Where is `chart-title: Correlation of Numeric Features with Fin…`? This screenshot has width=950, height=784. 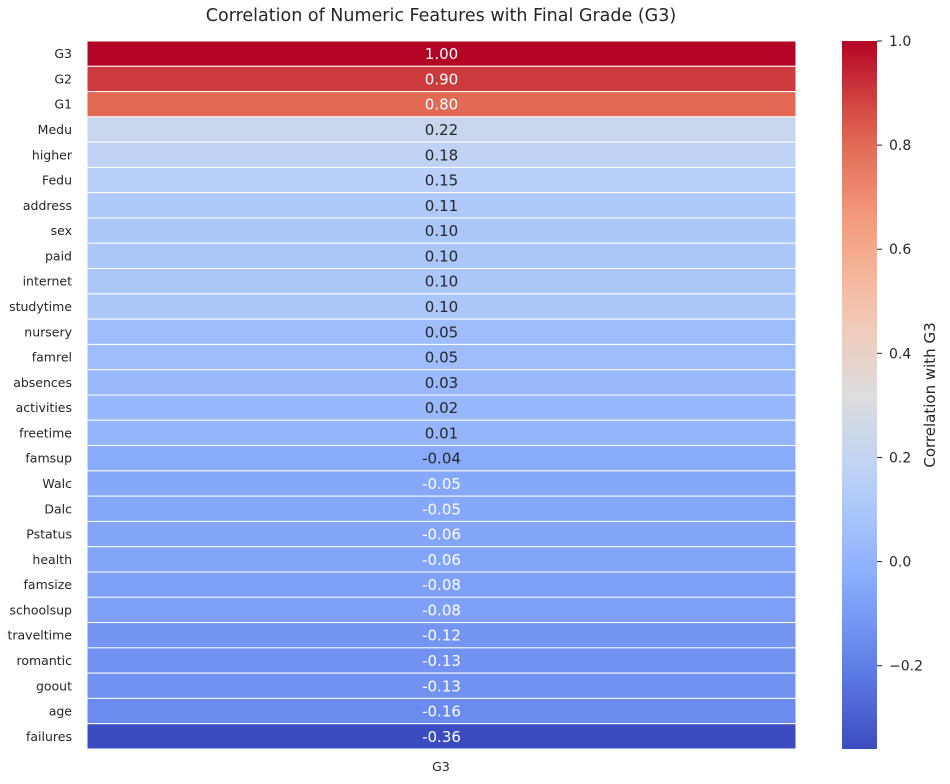 chart-title: Correlation of Numeric Features with Fin… is located at coordinates (441, 16).